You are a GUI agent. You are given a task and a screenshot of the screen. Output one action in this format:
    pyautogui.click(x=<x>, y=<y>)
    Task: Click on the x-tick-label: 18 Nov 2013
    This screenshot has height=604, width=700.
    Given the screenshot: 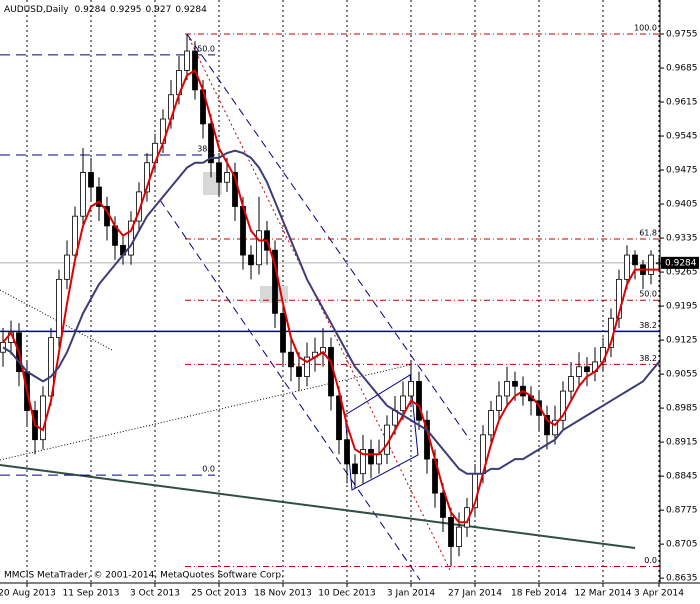 What is the action you would take?
    pyautogui.click(x=283, y=594)
    